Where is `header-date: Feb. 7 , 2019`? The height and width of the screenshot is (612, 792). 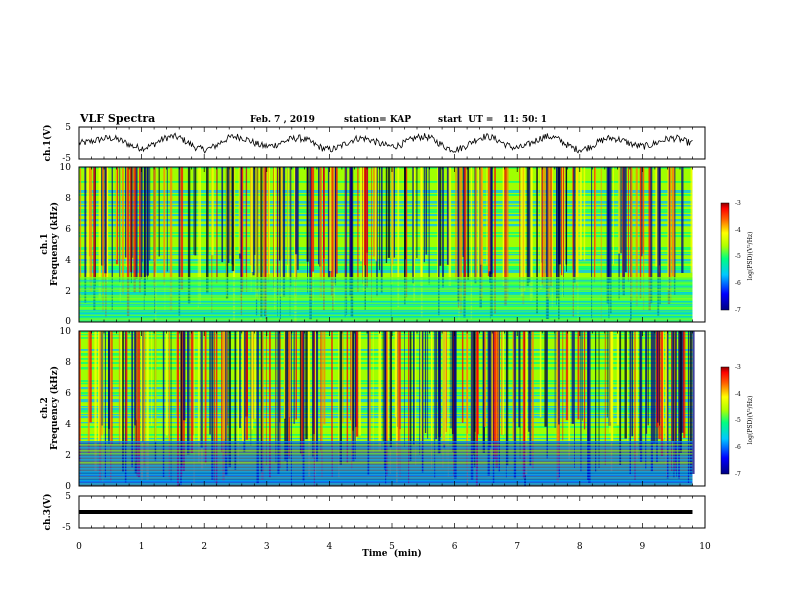 header-date: Feb. 7 , 2019 is located at coordinates (282, 120).